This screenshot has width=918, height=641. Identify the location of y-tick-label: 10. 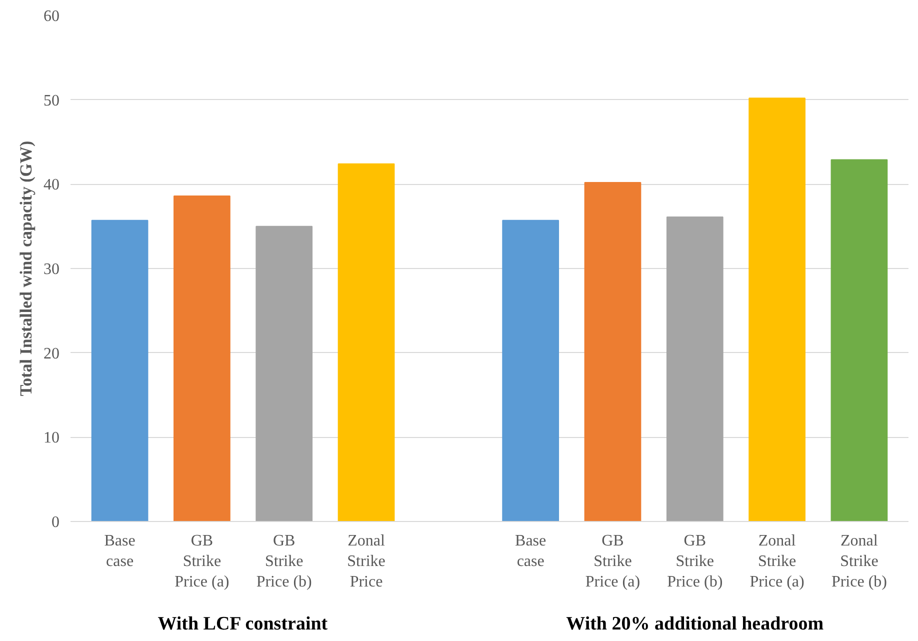
(52, 438).